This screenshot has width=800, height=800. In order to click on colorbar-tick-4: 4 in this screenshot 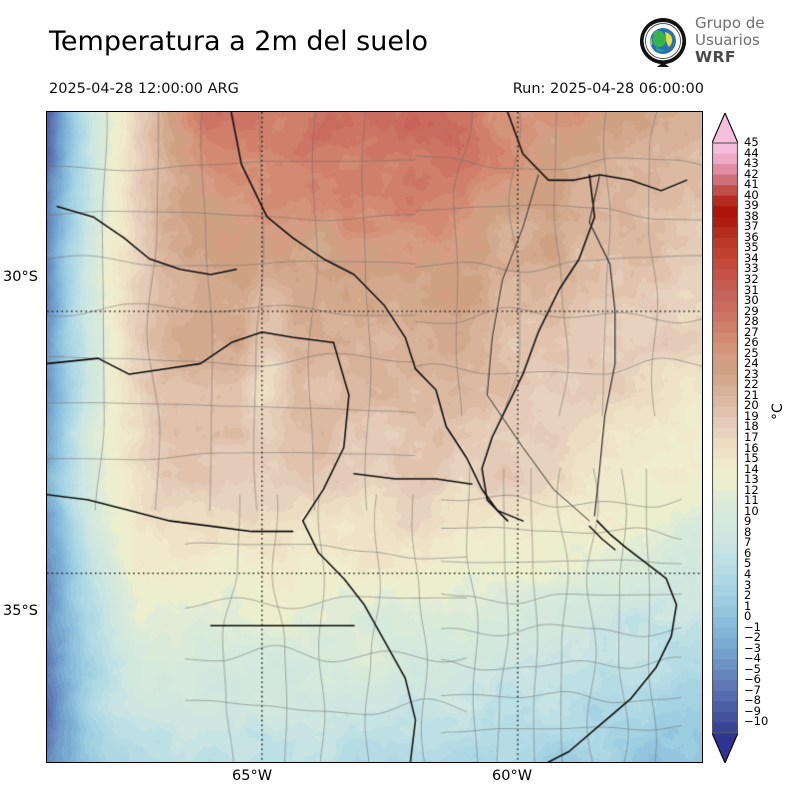, I will do `click(748, 573)`.